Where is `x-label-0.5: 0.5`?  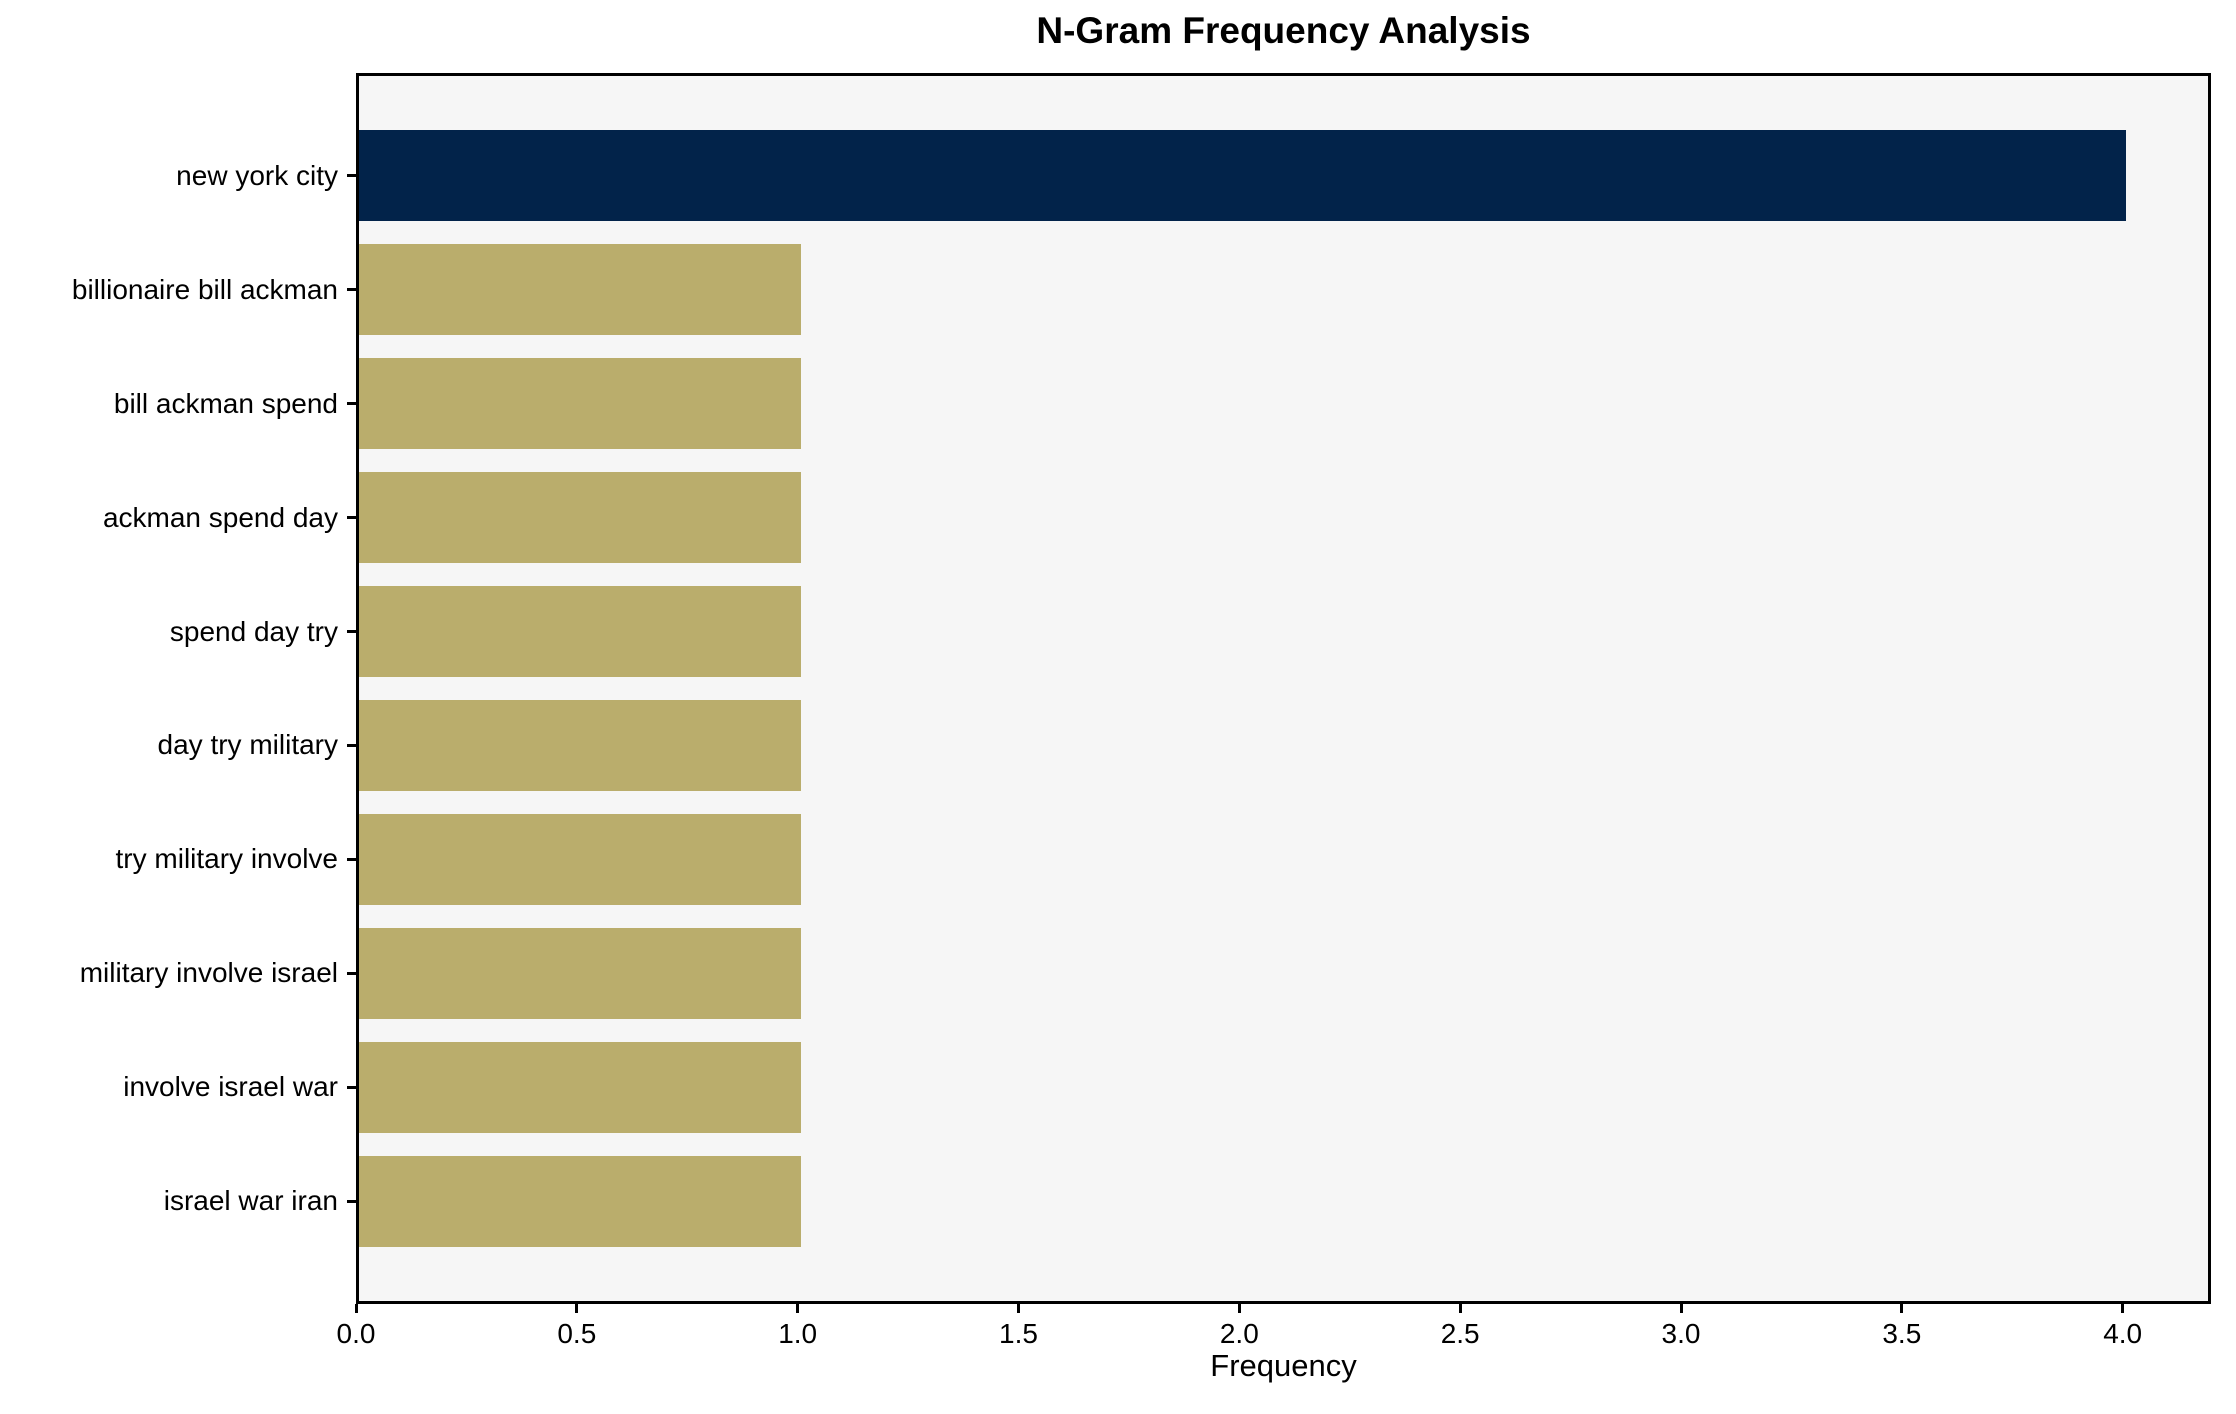 x-label-0.5: 0.5 is located at coordinates (577, 1333).